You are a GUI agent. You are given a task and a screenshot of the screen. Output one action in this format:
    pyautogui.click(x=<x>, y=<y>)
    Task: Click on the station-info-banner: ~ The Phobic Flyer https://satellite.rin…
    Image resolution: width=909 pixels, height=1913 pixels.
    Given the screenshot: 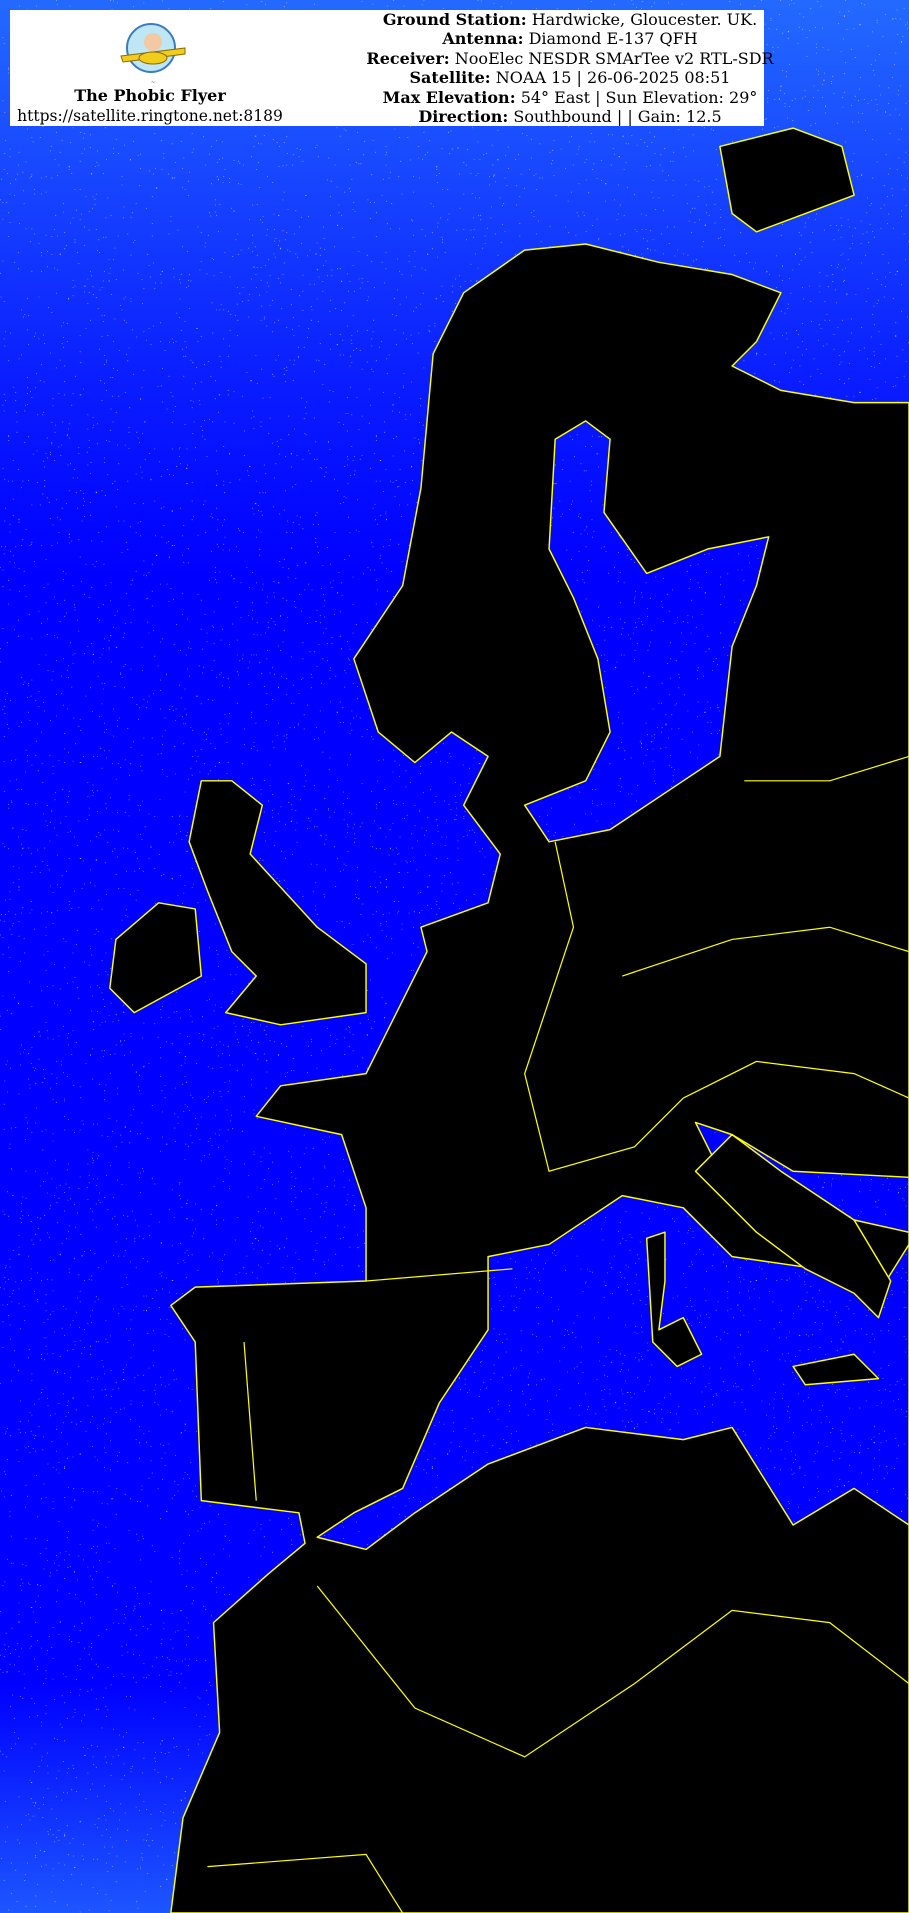 What is the action you would take?
    pyautogui.click(x=392, y=68)
    